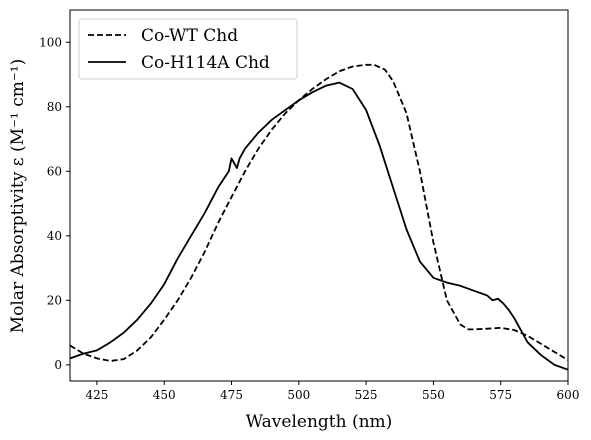 This screenshot has width=591, height=440. I want to click on x-tick-label: 575, so click(500, 395).